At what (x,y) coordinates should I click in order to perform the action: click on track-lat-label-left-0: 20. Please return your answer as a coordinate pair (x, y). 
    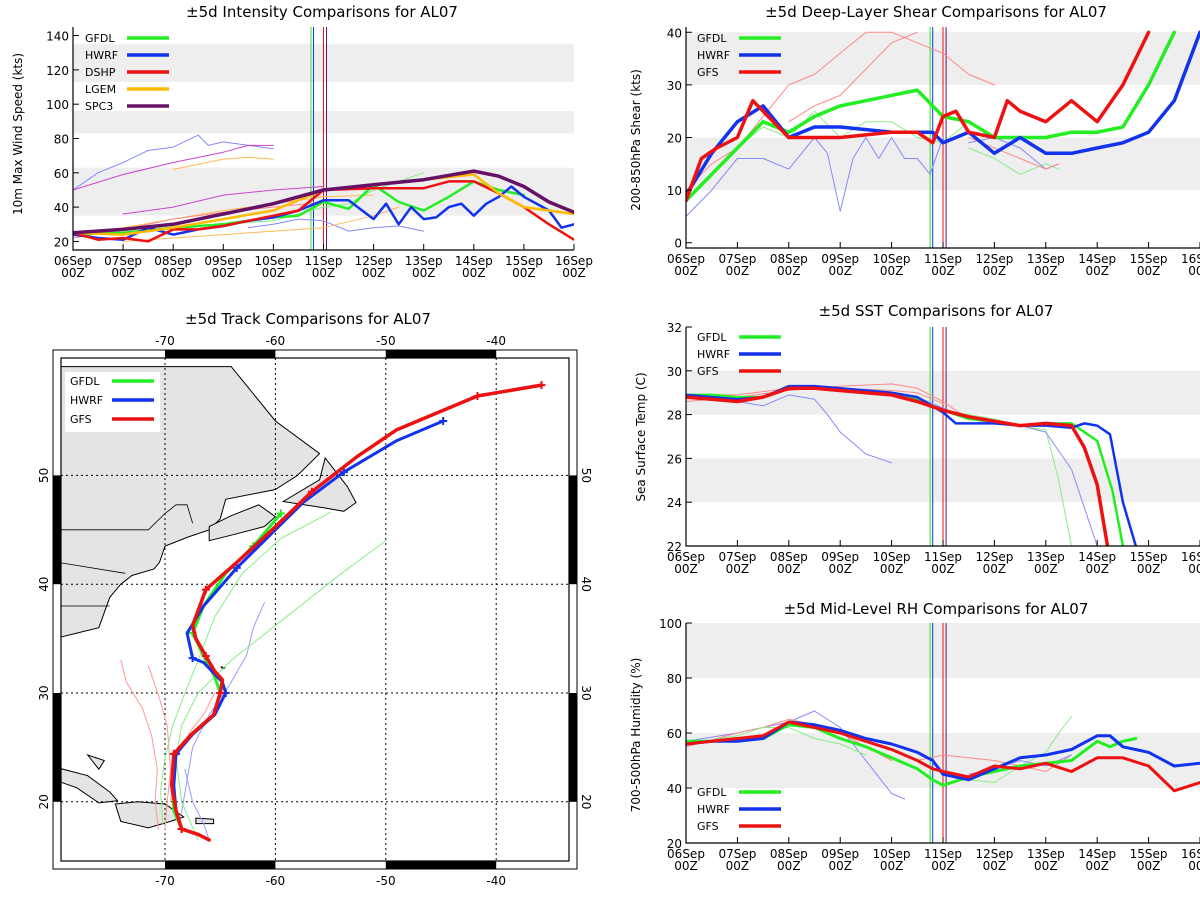
    Looking at the image, I should click on (44, 801).